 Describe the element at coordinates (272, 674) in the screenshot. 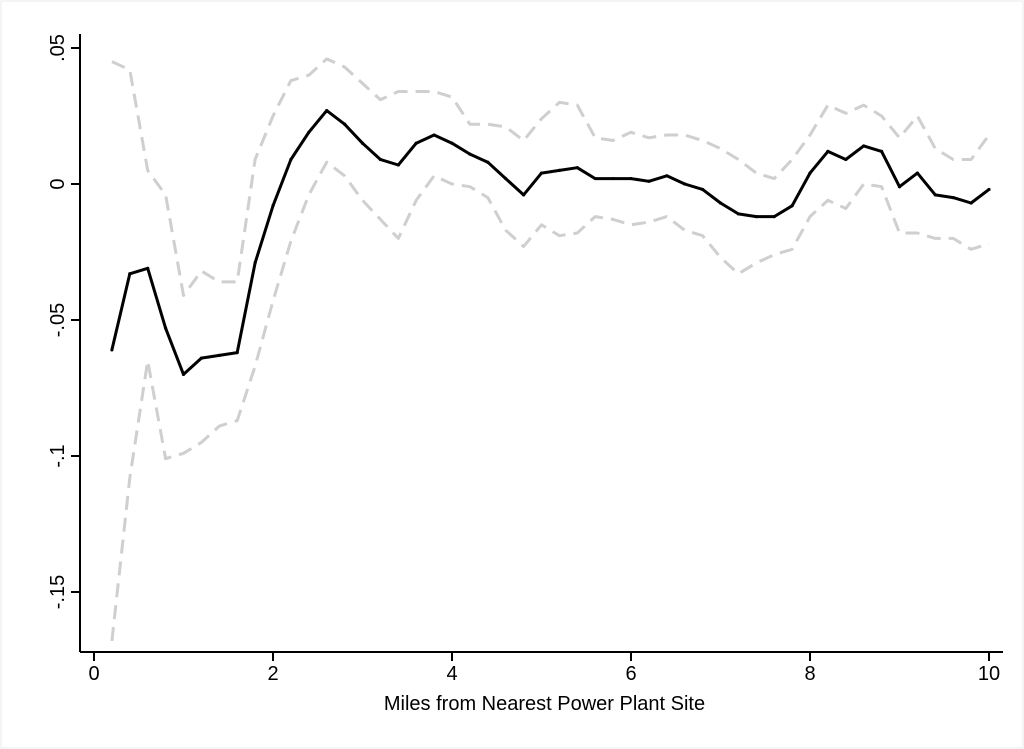

I see `x-tick-label: 2` at that location.